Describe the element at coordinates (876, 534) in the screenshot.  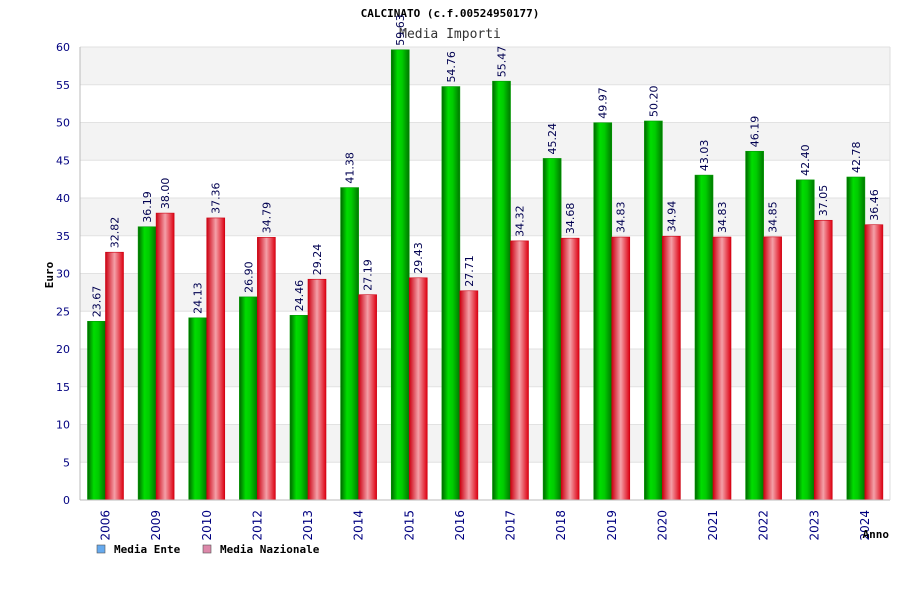
I see `x-axis-label: Anno` at that location.